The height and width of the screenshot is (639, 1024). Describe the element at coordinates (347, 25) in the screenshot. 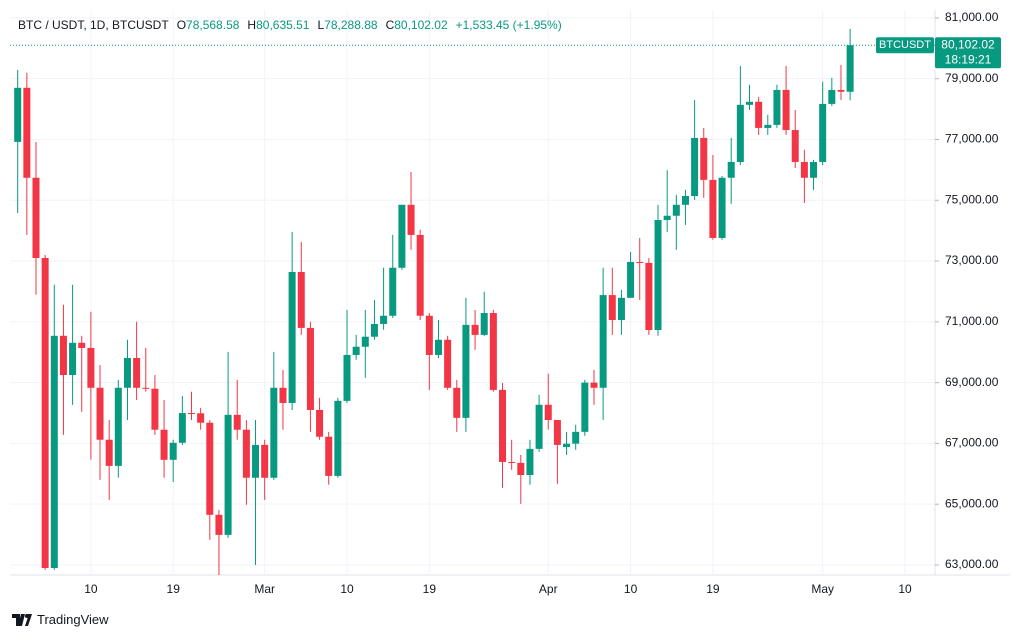

I see `ohlc-low: L78,288.88` at that location.